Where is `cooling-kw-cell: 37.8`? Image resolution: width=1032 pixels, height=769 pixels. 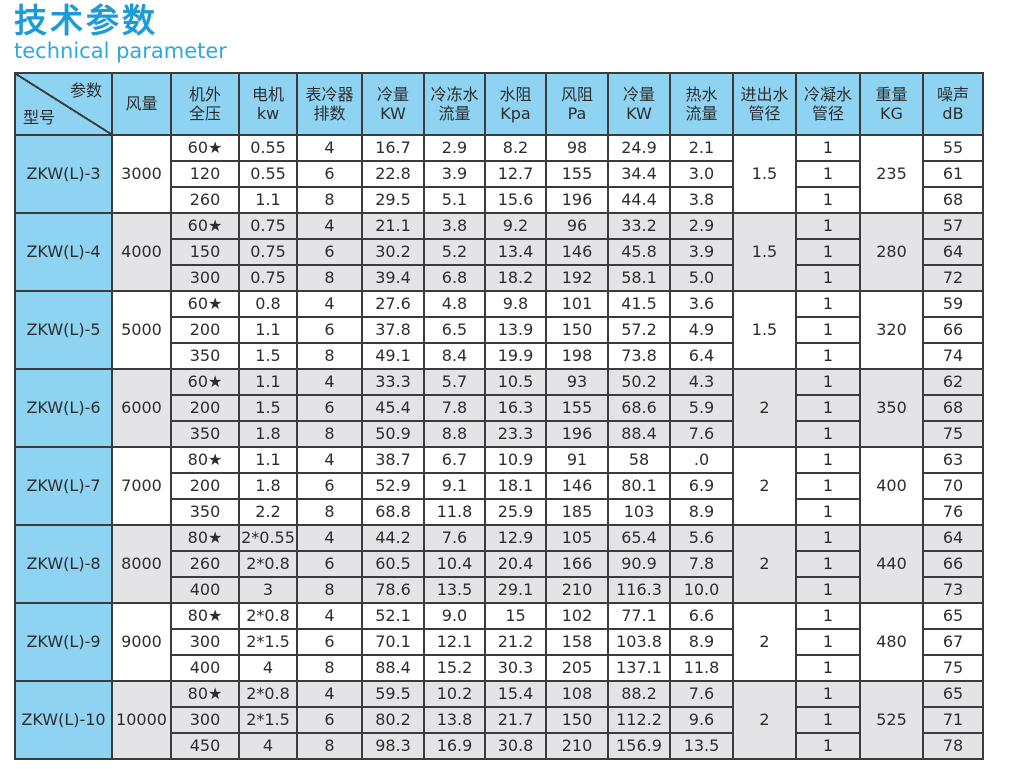 cooling-kw-cell: 37.8 is located at coordinates (393, 329).